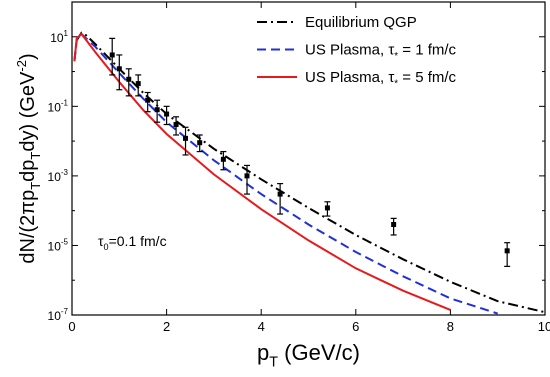 The width and height of the screenshot is (550, 377). Describe the element at coordinates (28, 56) in the screenshot. I see `y-axis-title-part: )` at that location.